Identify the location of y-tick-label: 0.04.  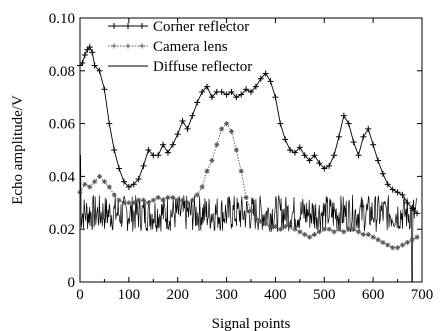
(62, 177).